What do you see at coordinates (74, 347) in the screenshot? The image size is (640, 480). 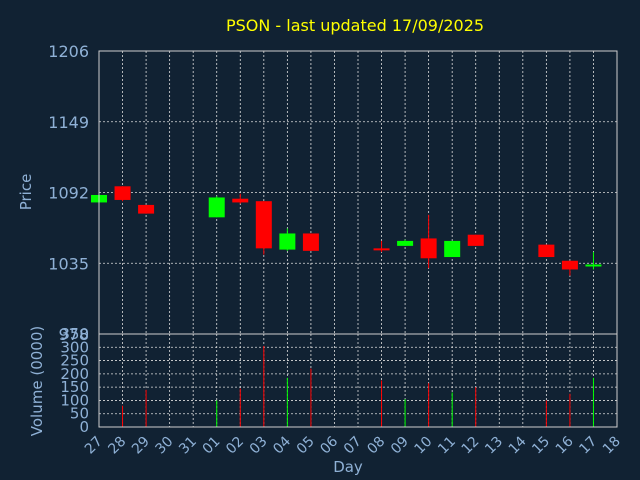 I see `volume-tick-label: 300` at bounding box center [74, 347].